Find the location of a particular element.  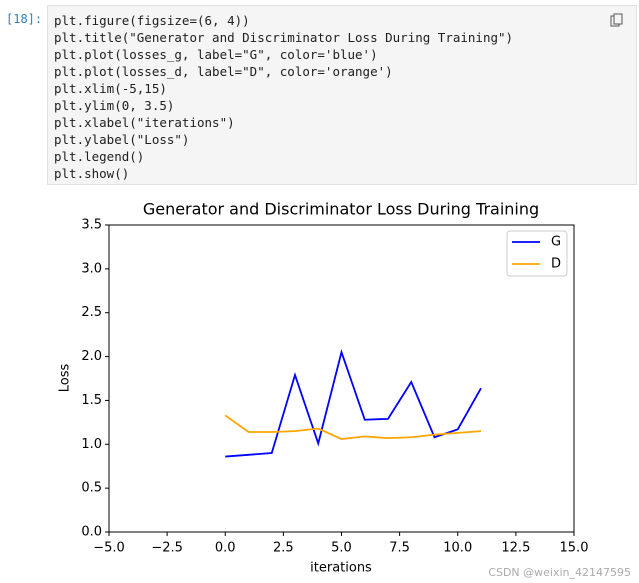

x-tick-label: 0.0 is located at coordinates (225, 548).